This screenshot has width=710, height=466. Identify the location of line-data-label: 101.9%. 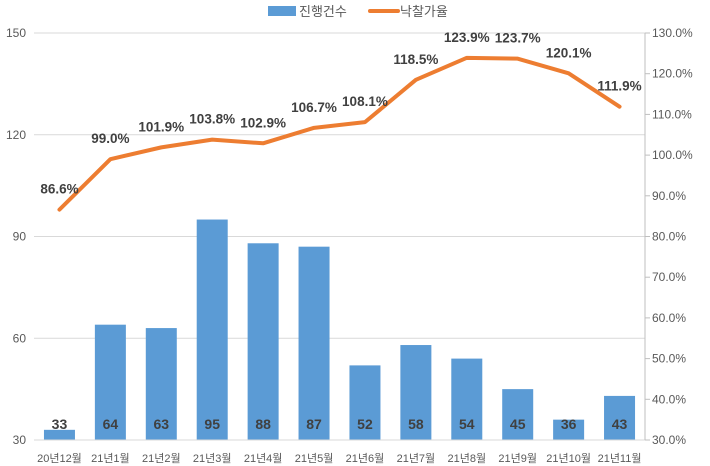
(161, 126).